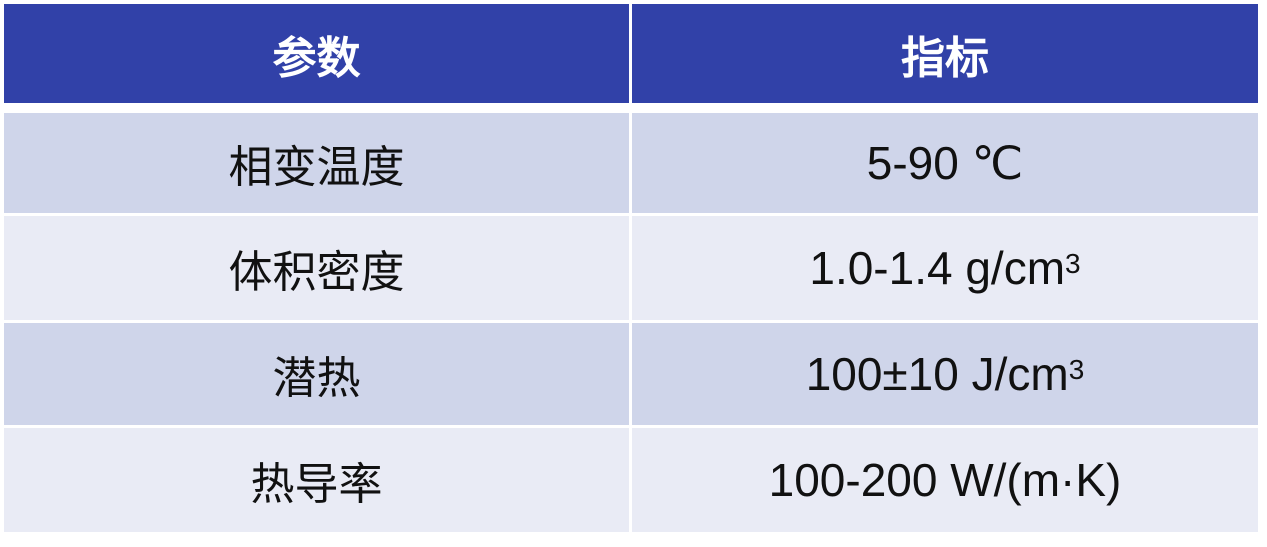 The height and width of the screenshot is (547, 1267). I want to click on header-spec: 指标, so click(945, 53).